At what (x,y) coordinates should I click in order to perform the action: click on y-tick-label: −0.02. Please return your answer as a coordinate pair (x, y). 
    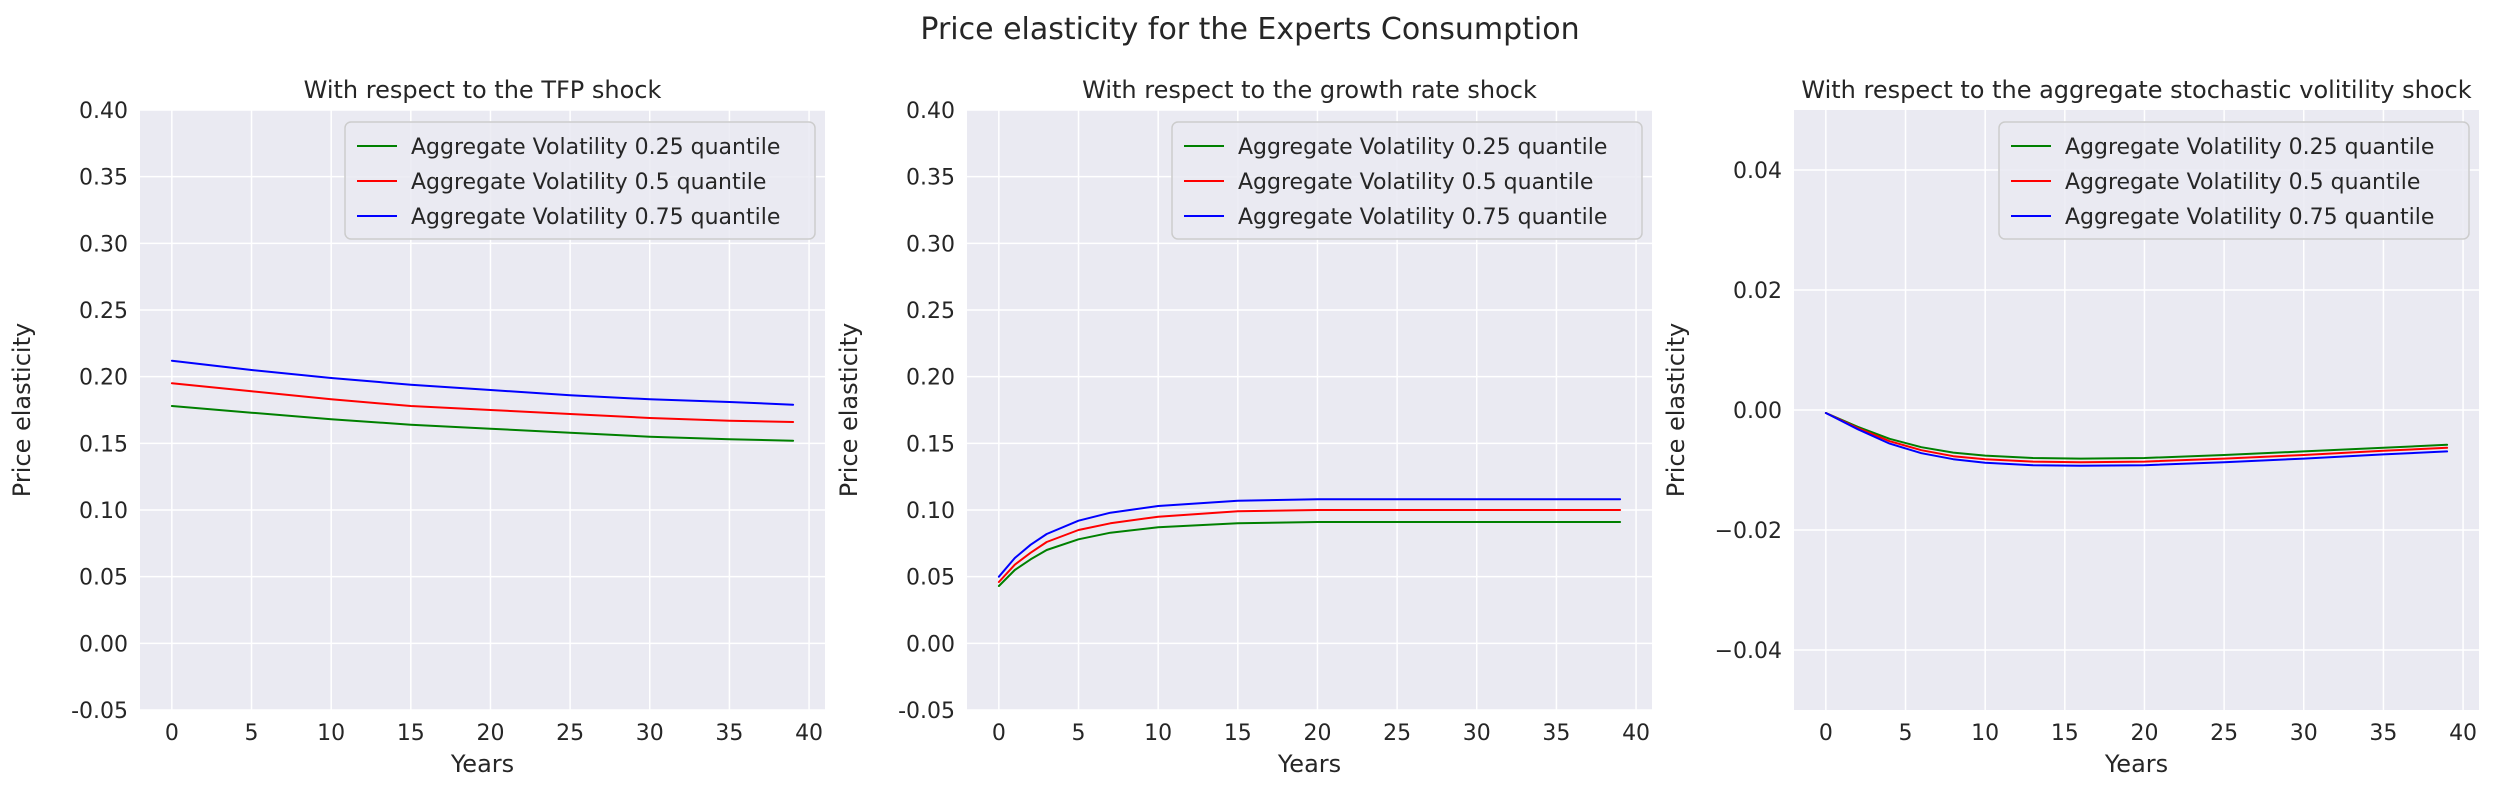
    Looking at the image, I should click on (1748, 531).